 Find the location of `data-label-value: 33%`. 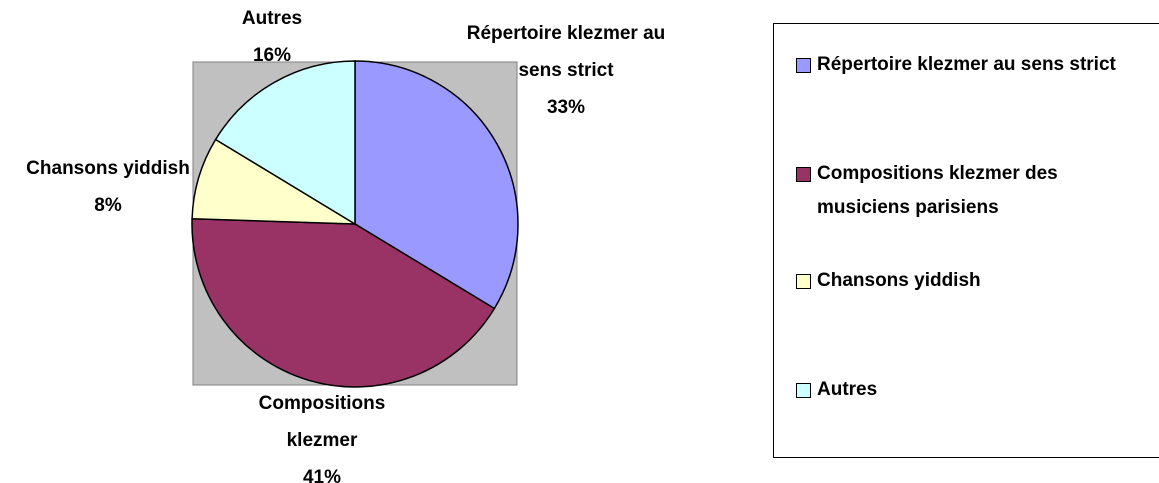

data-label-value: 33% is located at coordinates (566, 107).